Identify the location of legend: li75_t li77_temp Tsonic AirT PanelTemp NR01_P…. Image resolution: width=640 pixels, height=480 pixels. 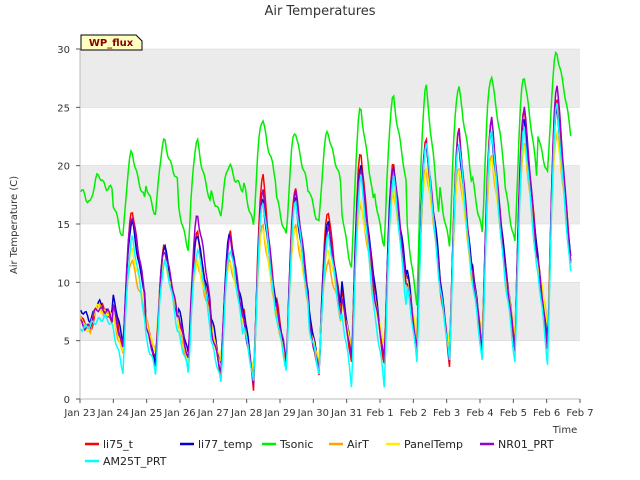
(319, 453).